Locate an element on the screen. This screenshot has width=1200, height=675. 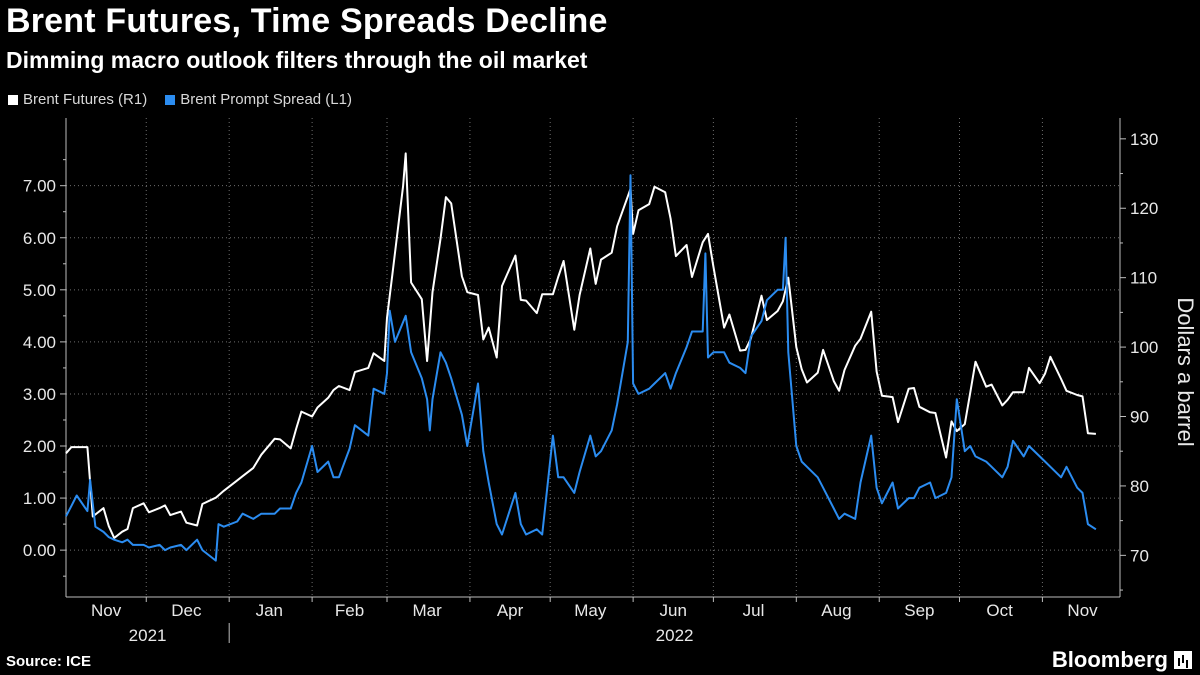
right-axis-title: Dollars a barrel is located at coordinates (1185, 371).